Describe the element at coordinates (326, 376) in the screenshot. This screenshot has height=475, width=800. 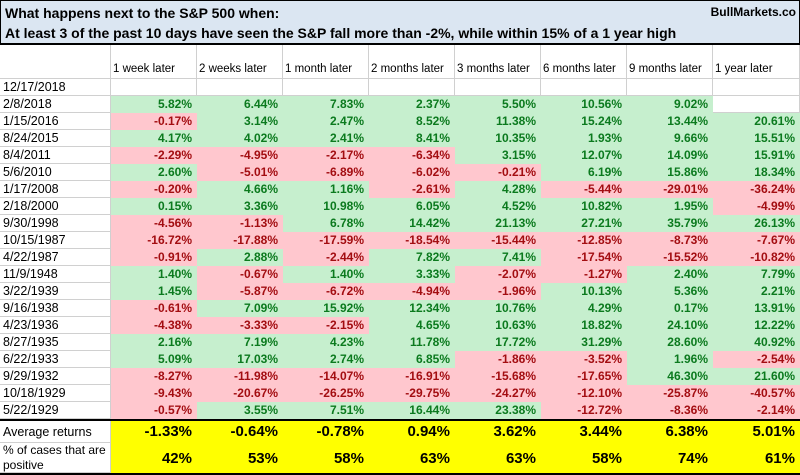
I see `return-cell: -14.07%` at that location.